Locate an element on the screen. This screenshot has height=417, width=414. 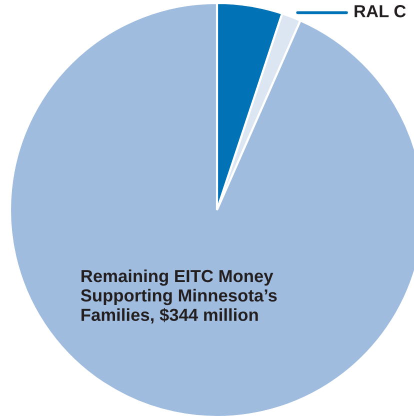
slice-label: Remaining EITC Money Supporting Minnesota’s Families, $344 million is located at coordinates (178, 296).